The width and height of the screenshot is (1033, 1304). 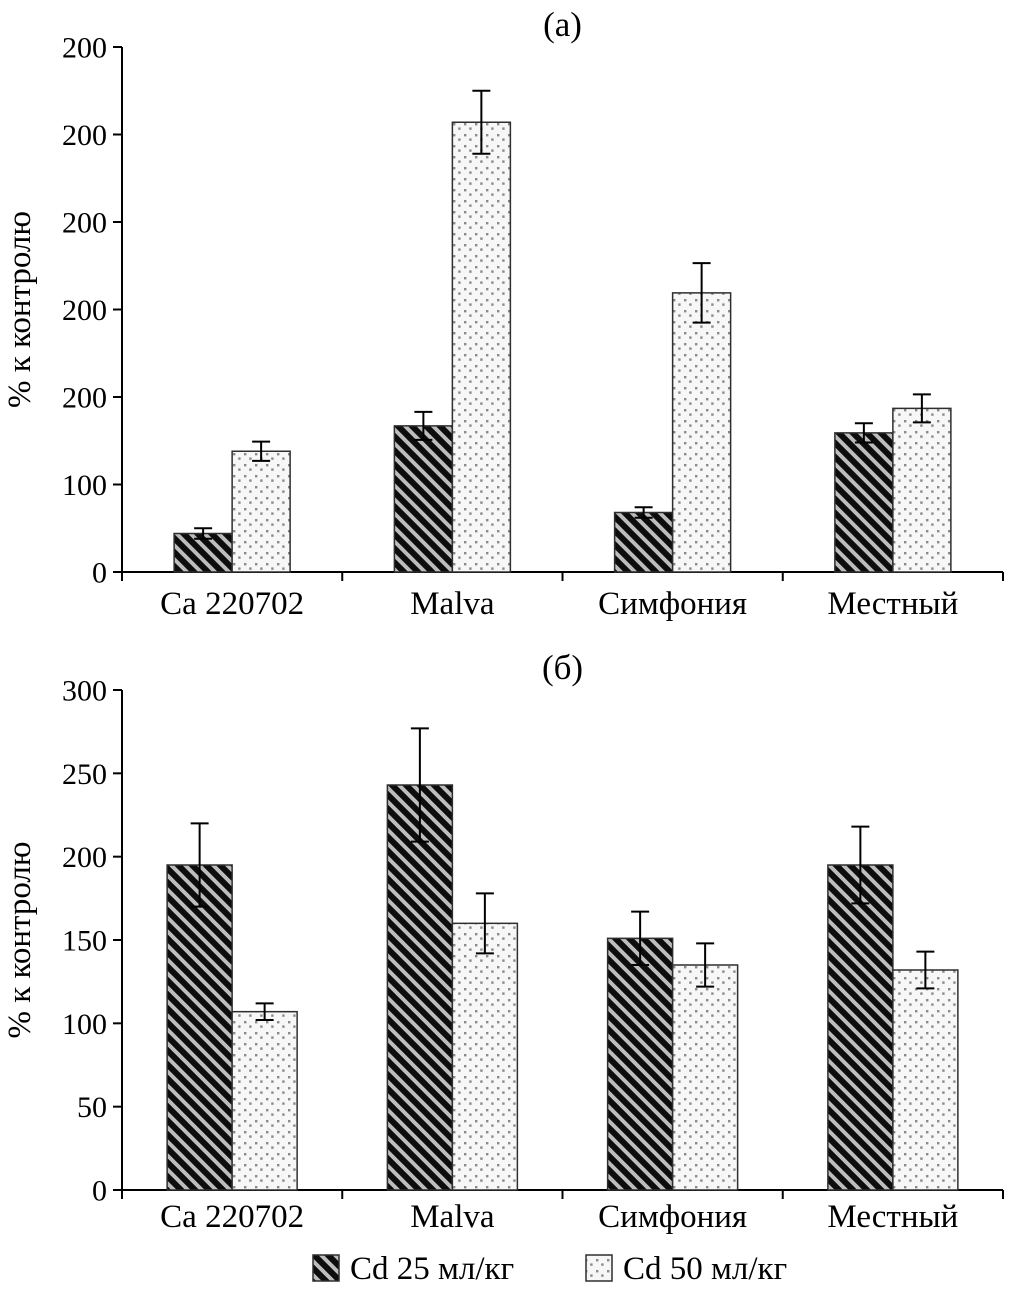 I want to click on chart-title: (б), so click(x=562, y=667).